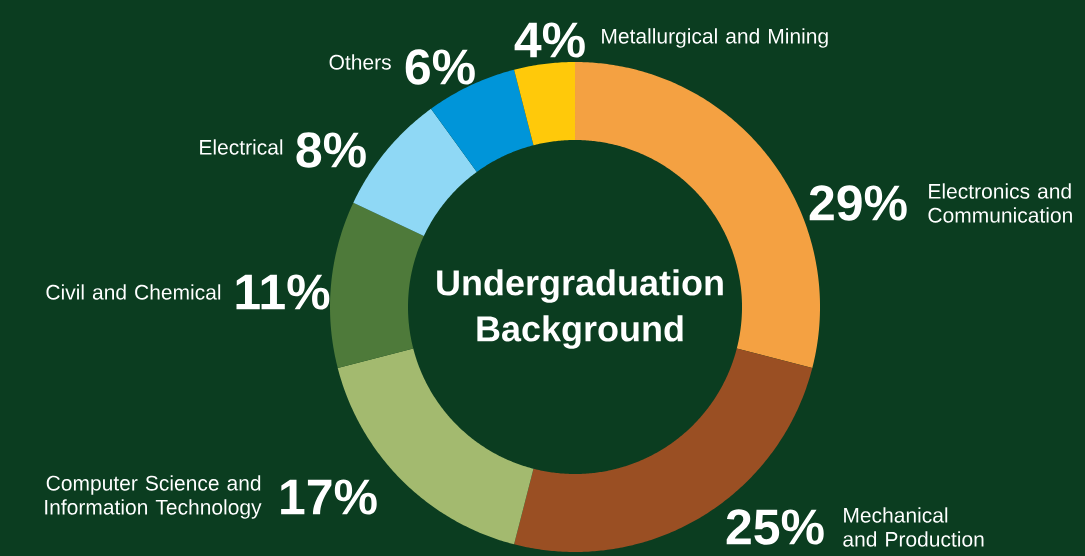 Image resolution: width=1085 pixels, height=556 pixels. Describe the element at coordinates (440, 67) in the screenshot. I see `data-label: 6%` at that location.